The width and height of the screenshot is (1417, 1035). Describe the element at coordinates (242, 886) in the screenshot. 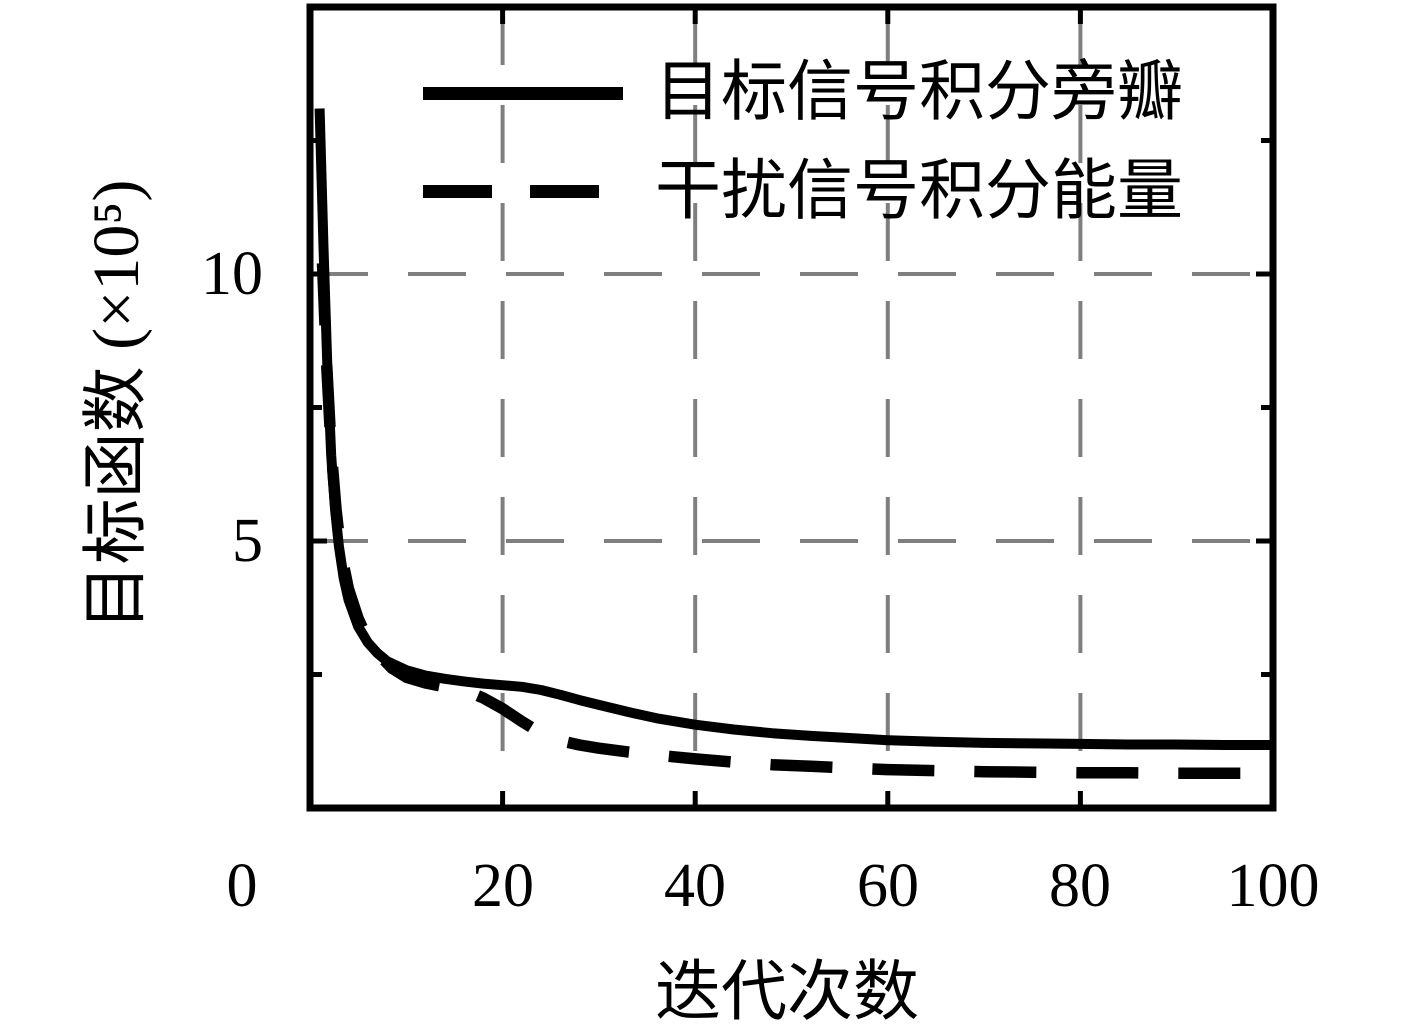

I see `x-tick-label-0: 0` at that location.